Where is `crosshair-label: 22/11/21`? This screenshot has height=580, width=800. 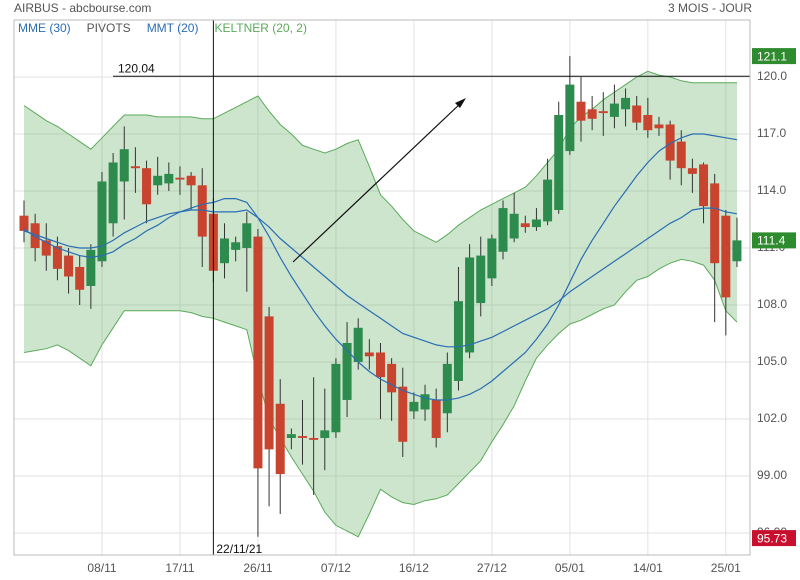
crosshair-label: 22/11/21 is located at coordinates (239, 549).